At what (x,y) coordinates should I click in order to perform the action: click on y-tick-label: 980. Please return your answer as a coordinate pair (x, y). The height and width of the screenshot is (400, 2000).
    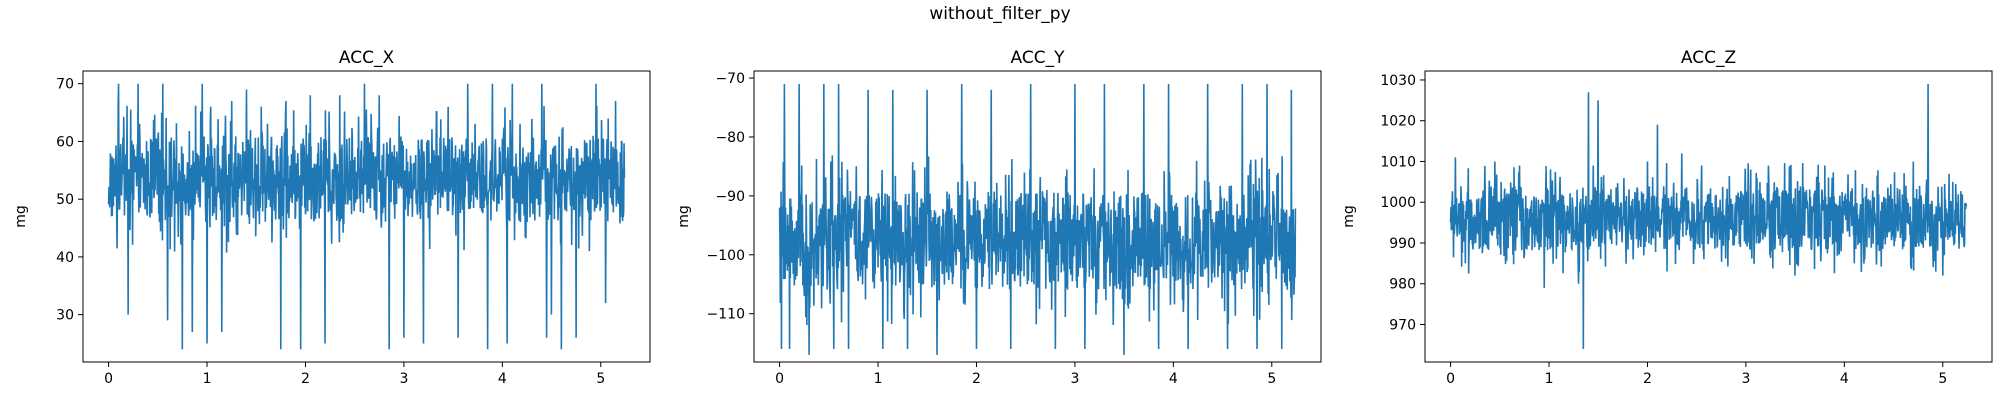
    Looking at the image, I should click on (1402, 285).